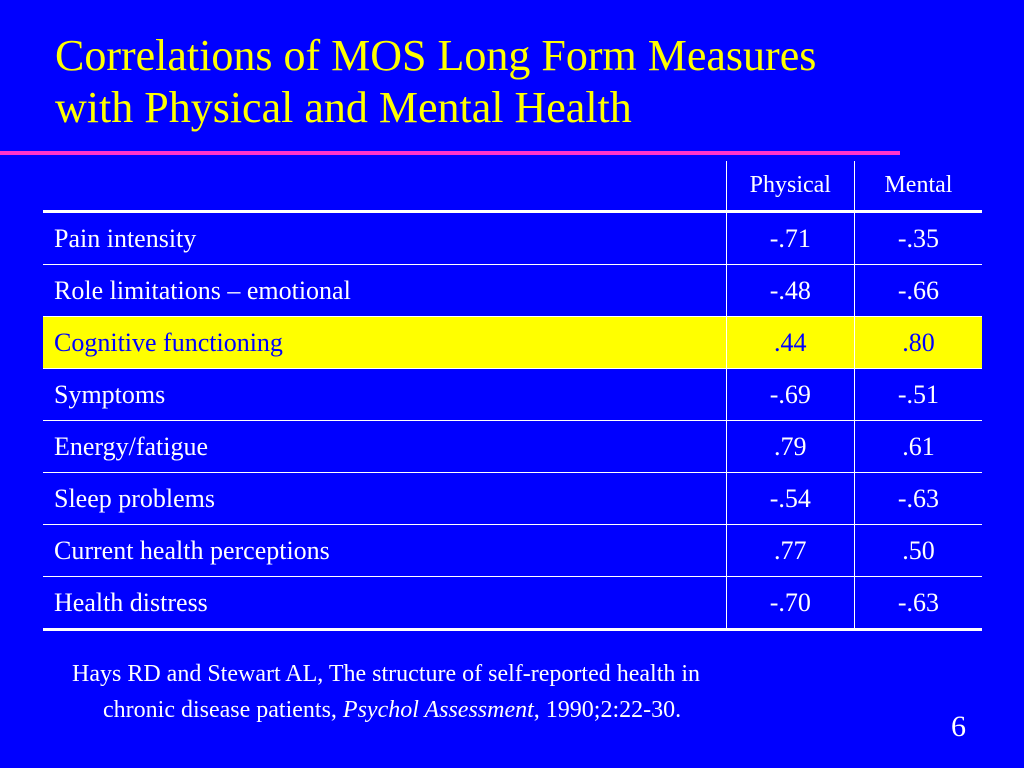  I want to click on table-row: Role limitations – emotional -.48 -.66, so click(512, 290).